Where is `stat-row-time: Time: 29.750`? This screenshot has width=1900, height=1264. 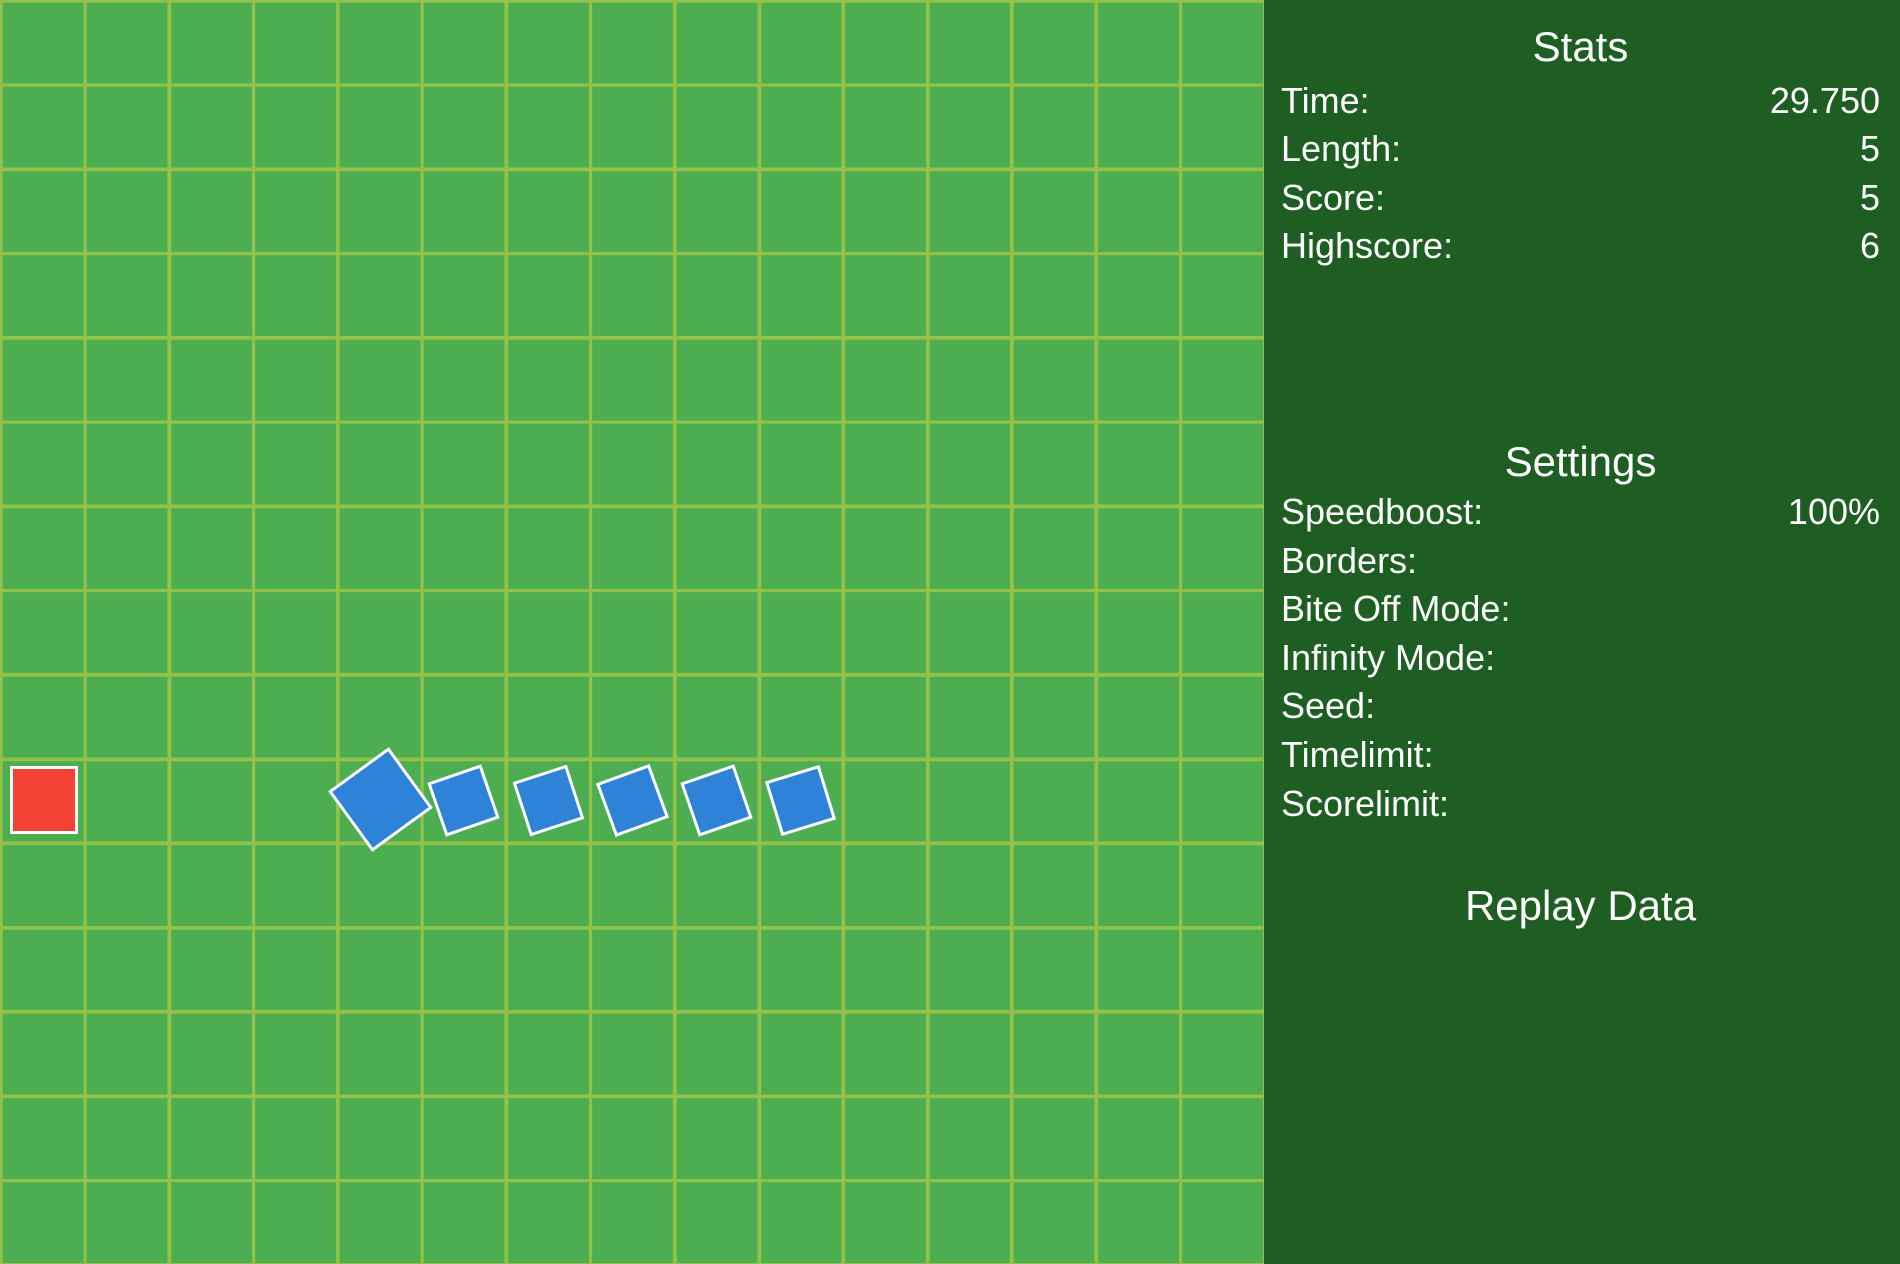
stat-row-time: Time: 29.750 is located at coordinates (1580, 101).